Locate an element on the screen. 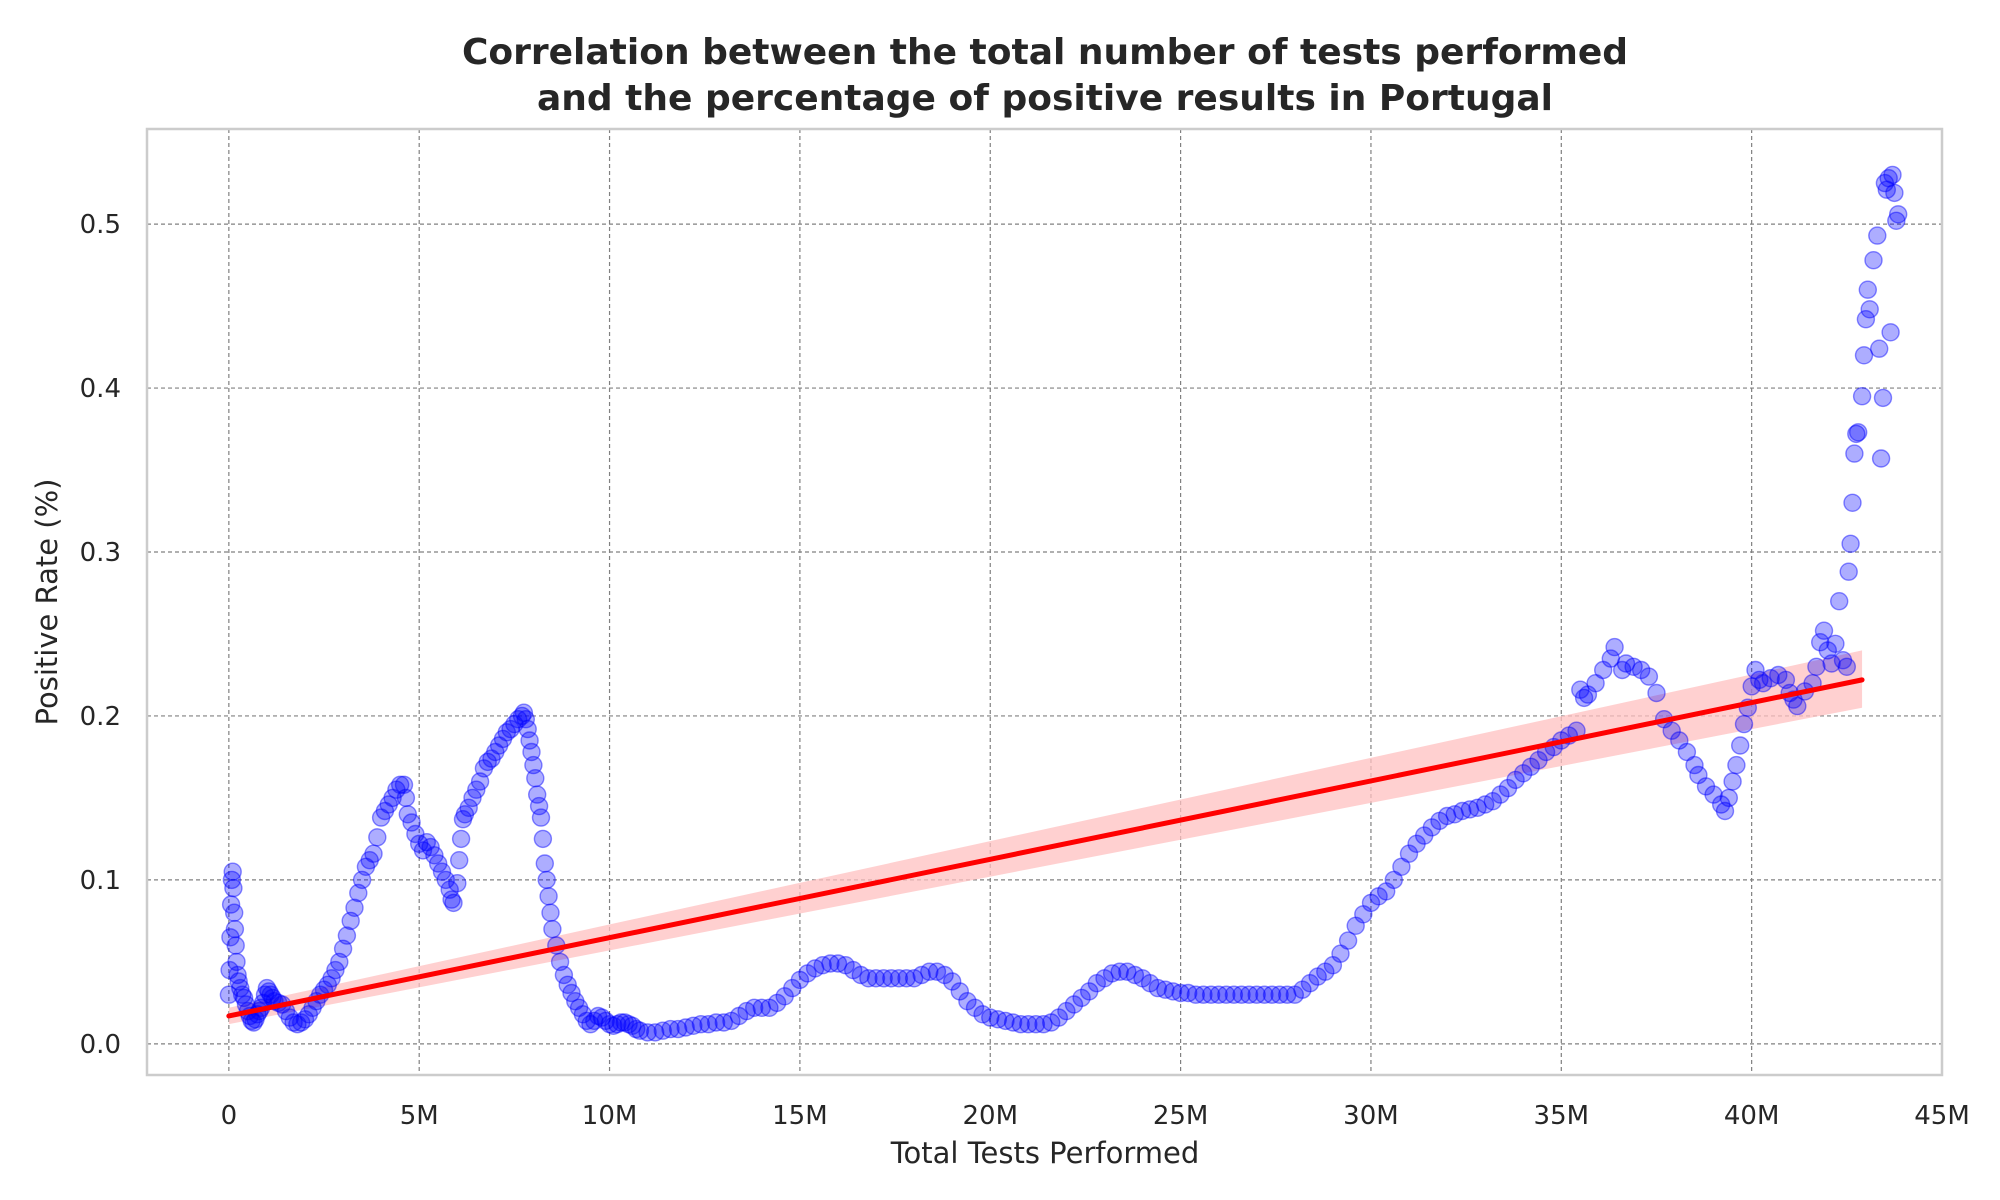  x-tick-label: 10M is located at coordinates (610, 1116).